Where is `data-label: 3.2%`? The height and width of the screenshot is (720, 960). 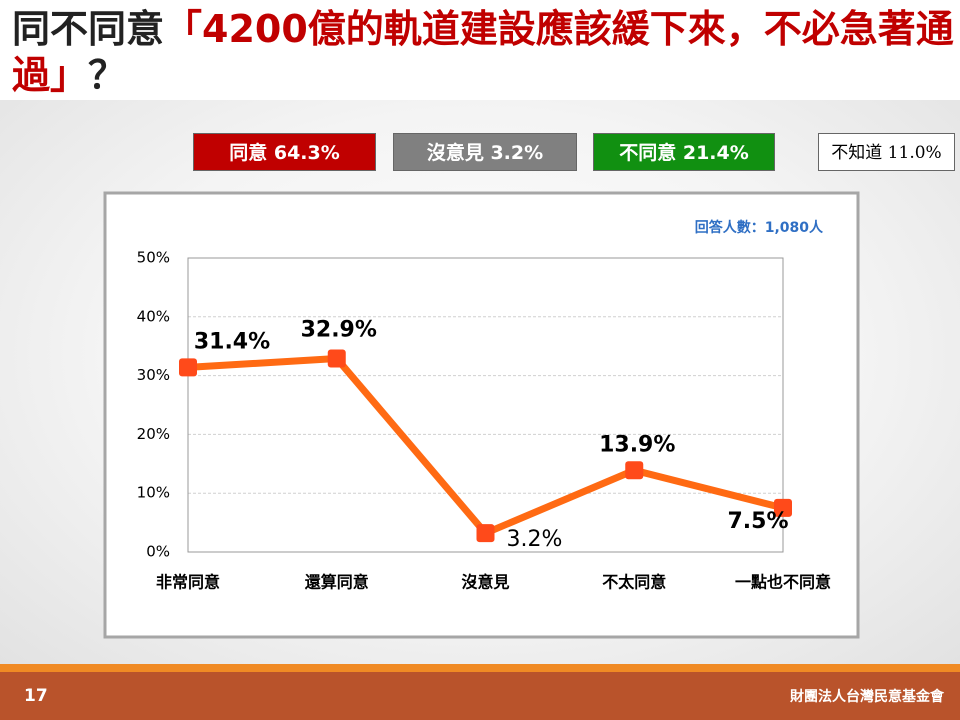 data-label: 3.2% is located at coordinates (535, 539).